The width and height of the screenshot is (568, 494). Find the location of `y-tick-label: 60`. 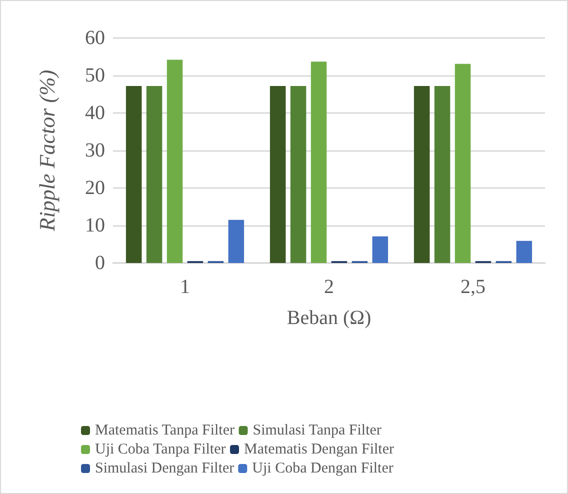

y-tick-label: 60 is located at coordinates (95, 38).